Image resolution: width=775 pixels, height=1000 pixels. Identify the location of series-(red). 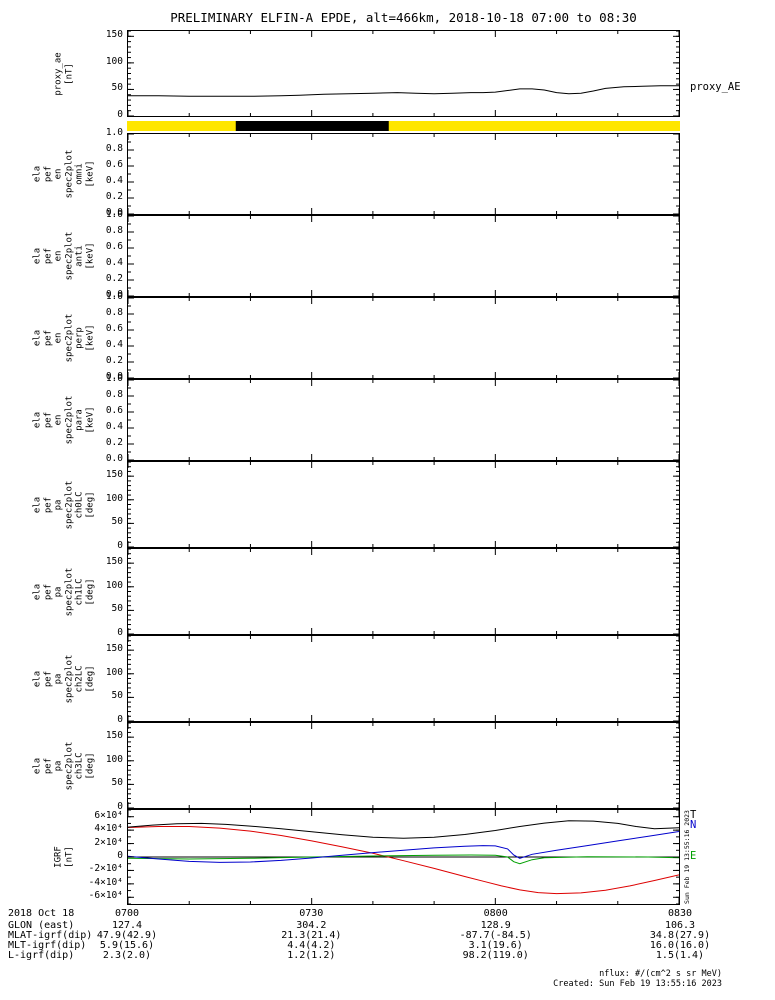
(403, 860).